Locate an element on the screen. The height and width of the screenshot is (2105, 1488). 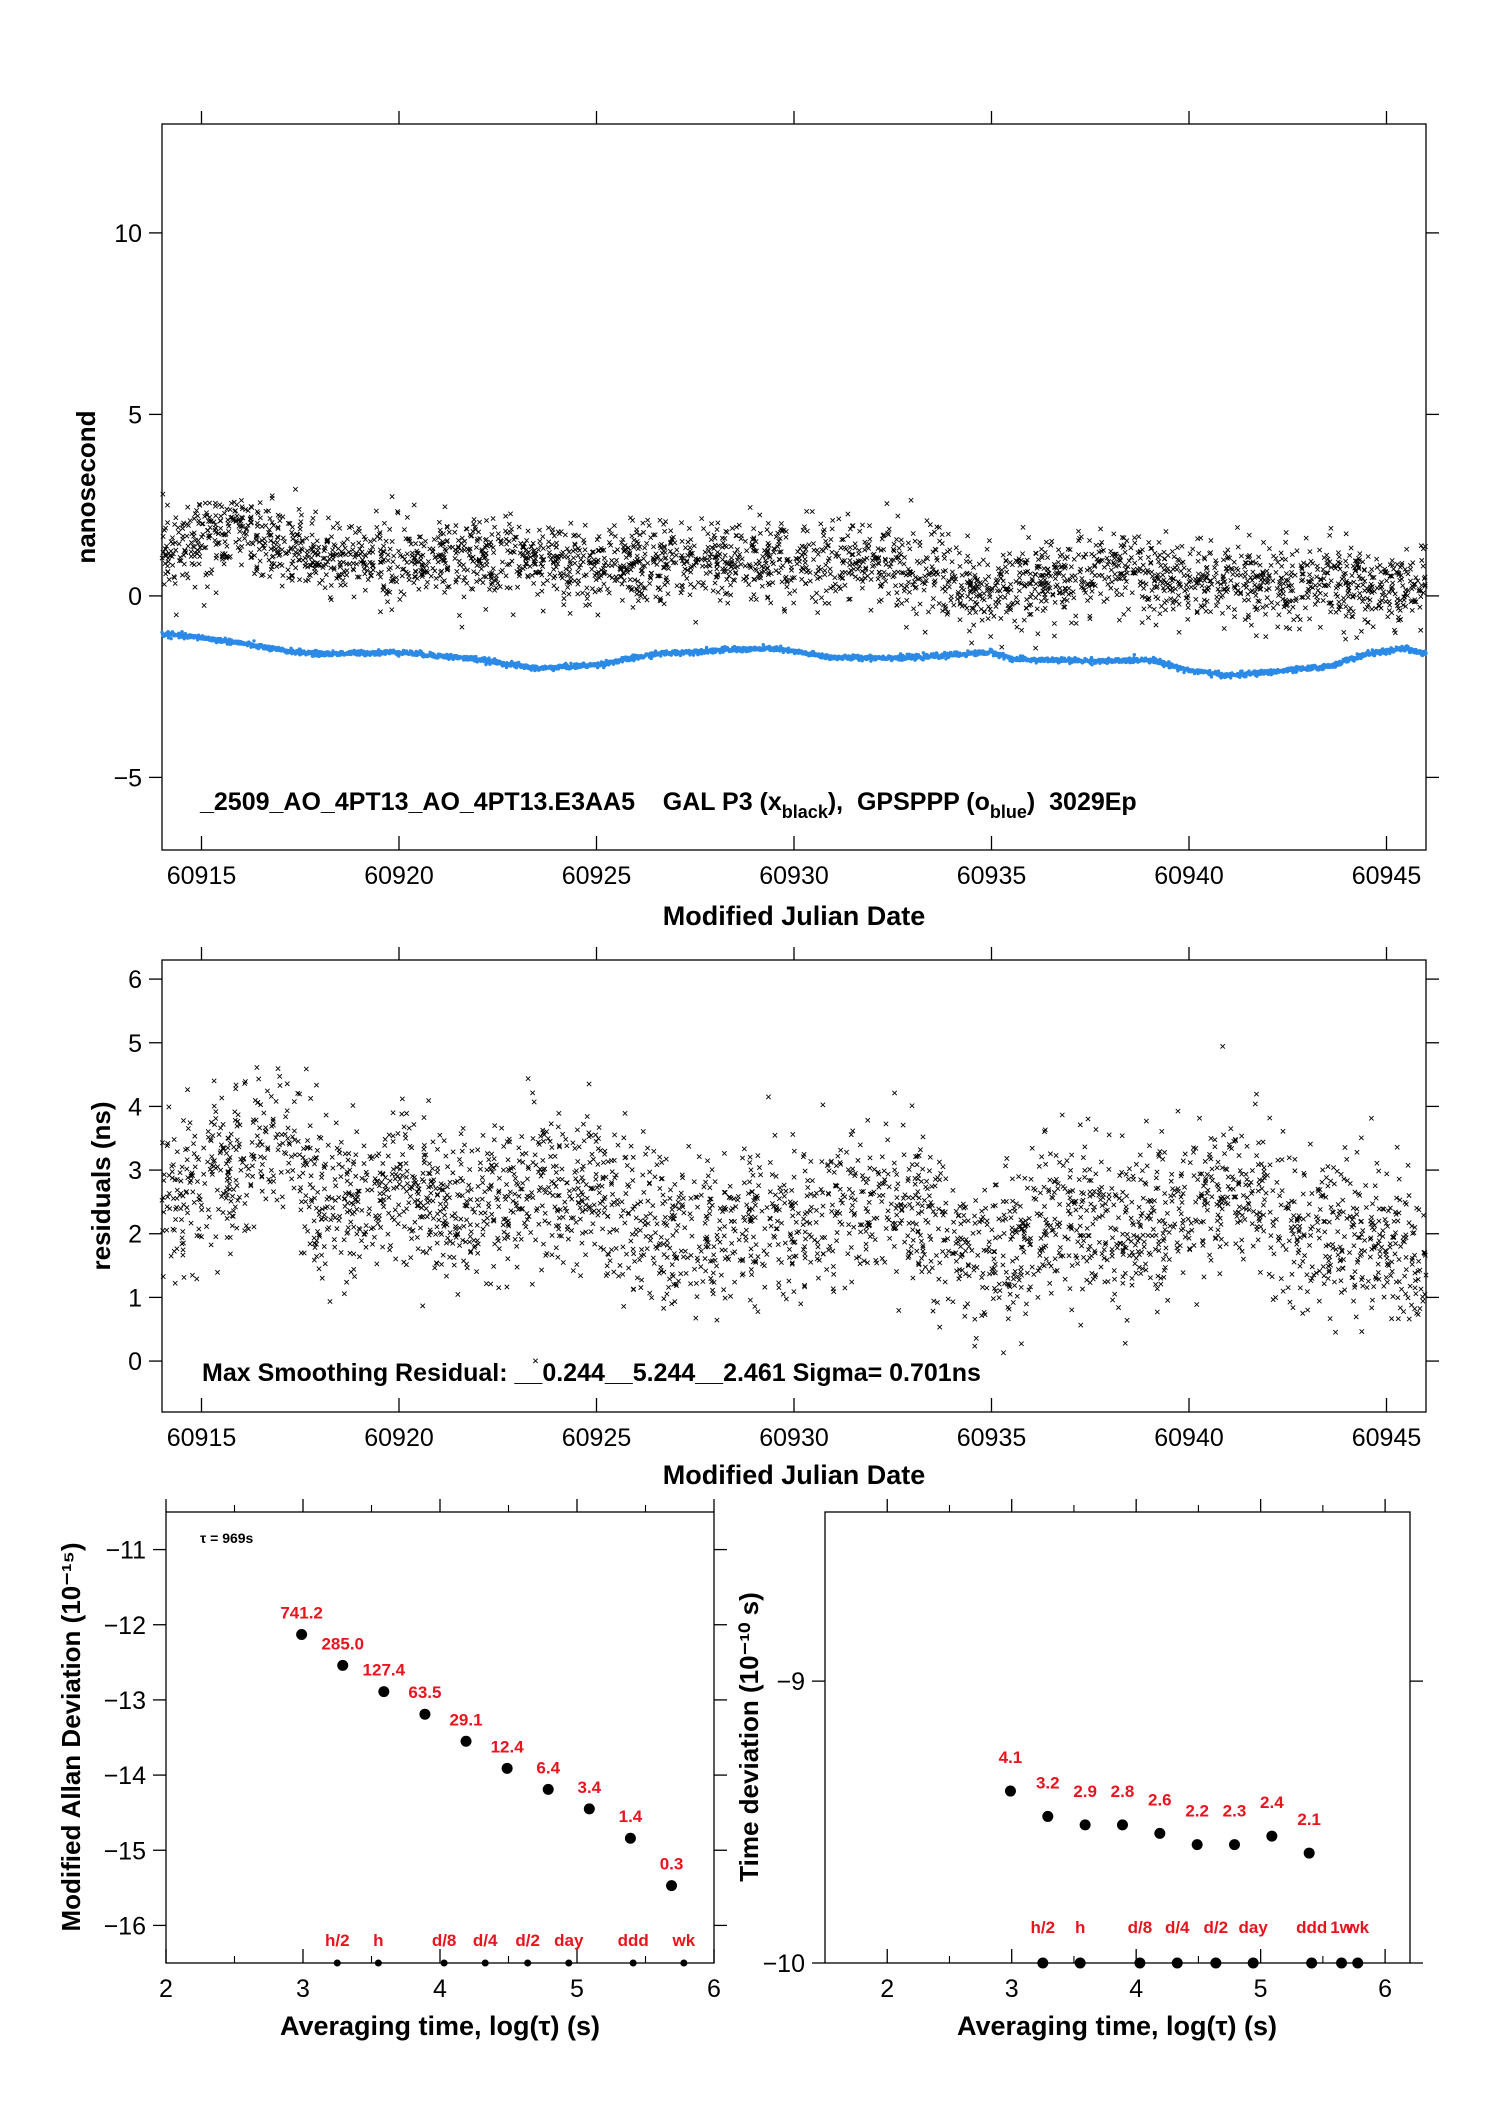
y-tick-label: 0 is located at coordinates (135, 597).